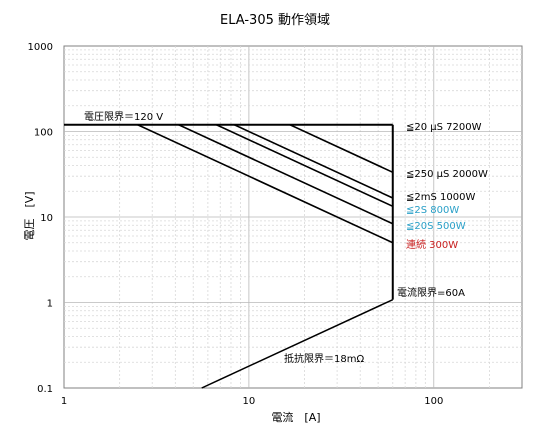 The height and width of the screenshot is (433, 544). I want to click on y-tick-label: 10, so click(46, 218).